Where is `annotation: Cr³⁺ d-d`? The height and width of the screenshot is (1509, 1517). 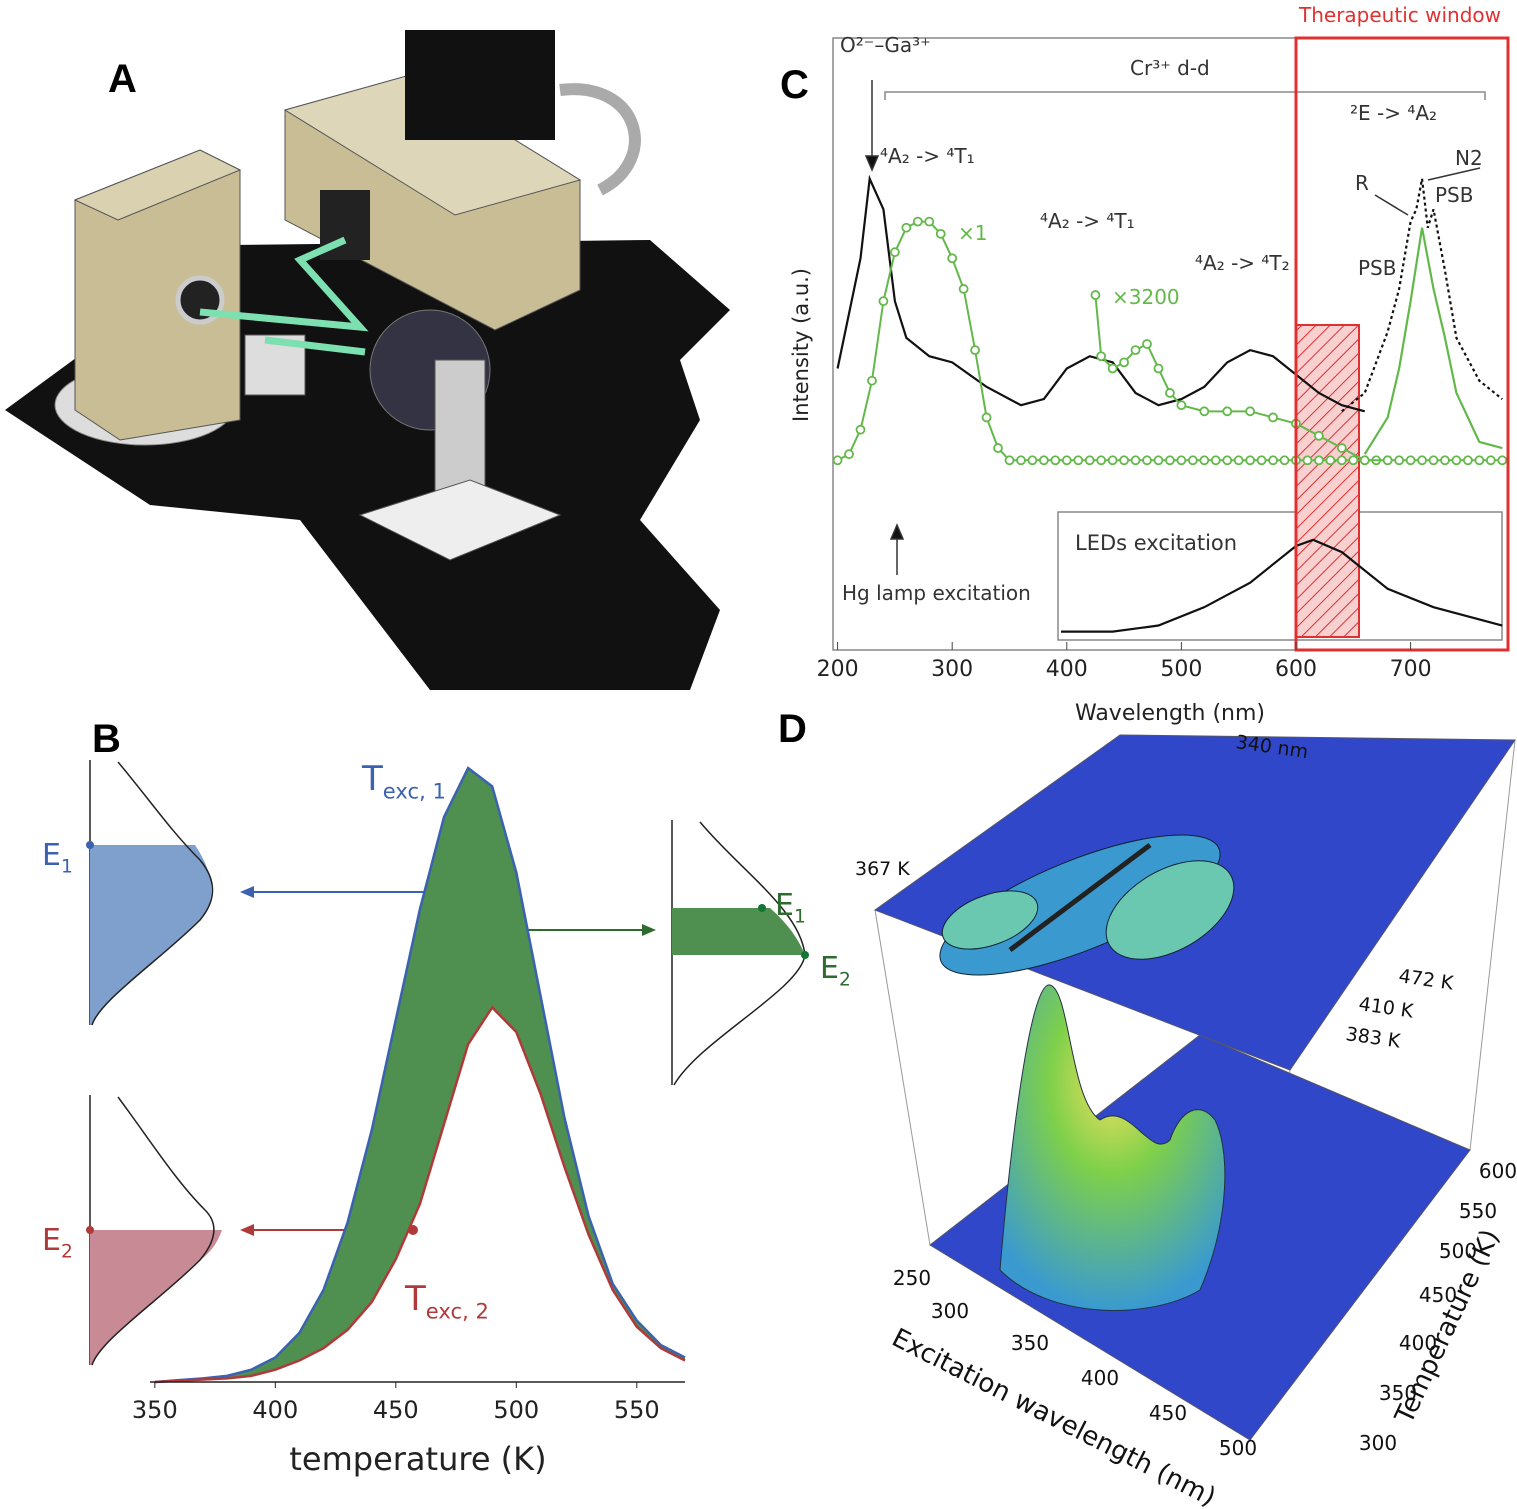
annotation: Cr³⁺ d-d is located at coordinates (1170, 68).